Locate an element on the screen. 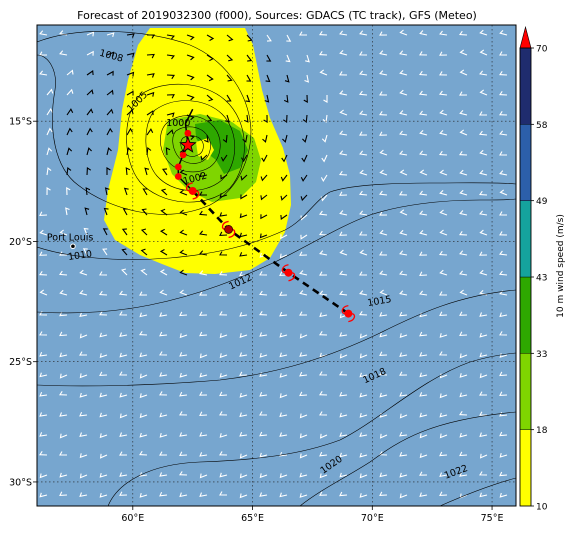 The height and width of the screenshot is (533, 575). colorbar-label: 10 m wind speed (m/s) is located at coordinates (561, 266).